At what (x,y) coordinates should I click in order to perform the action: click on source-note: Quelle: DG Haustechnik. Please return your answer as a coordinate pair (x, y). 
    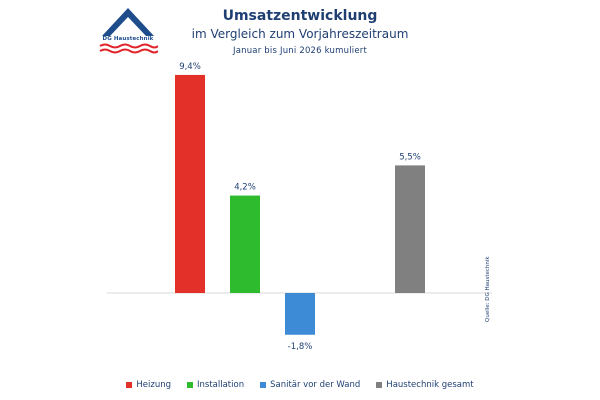
    Looking at the image, I should click on (488, 289).